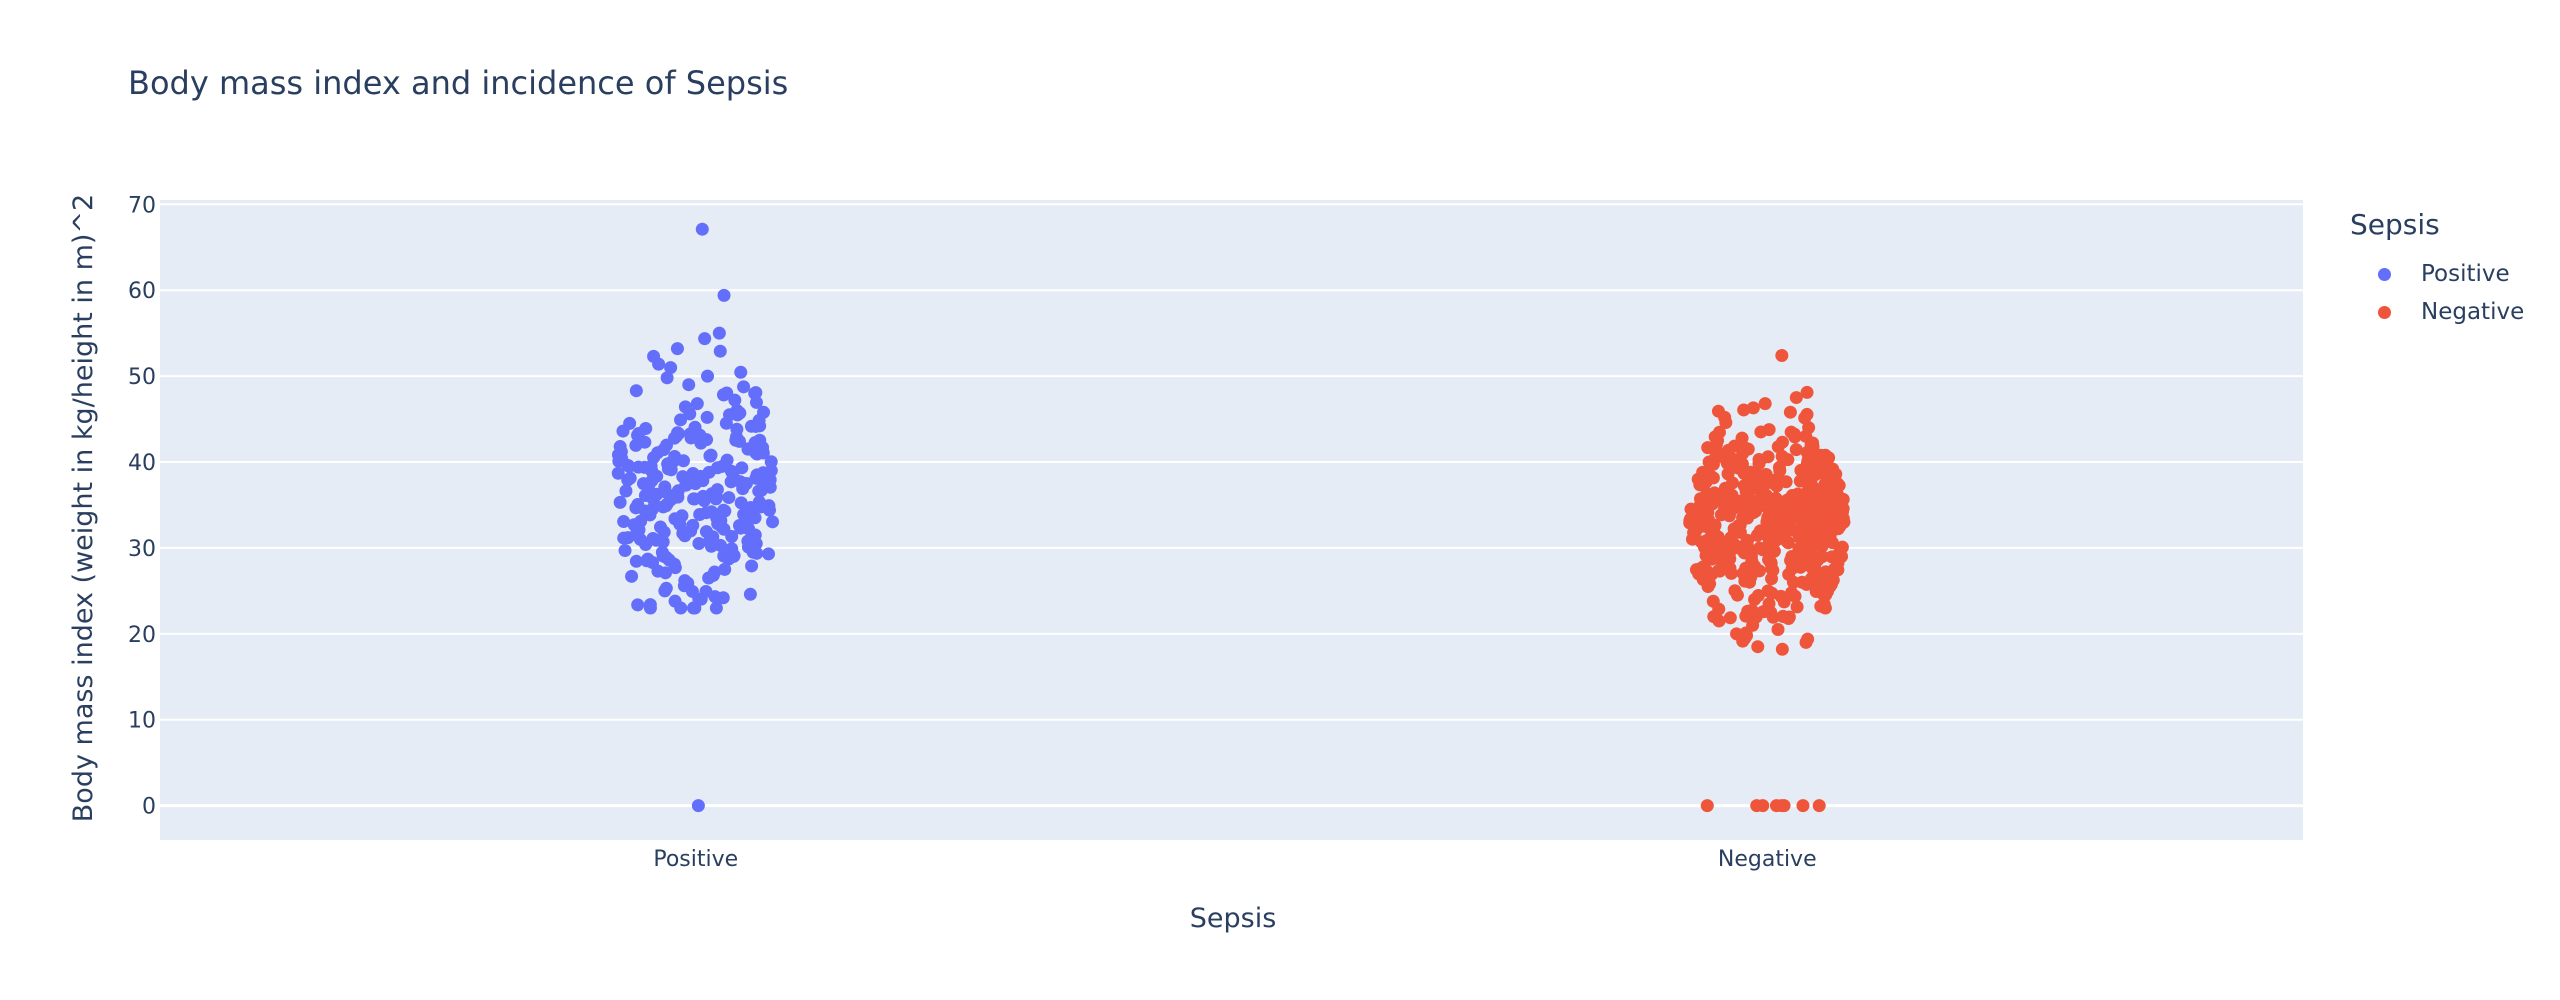  I want to click on legend: Sepsis Positive Negative, so click(2437, 269).